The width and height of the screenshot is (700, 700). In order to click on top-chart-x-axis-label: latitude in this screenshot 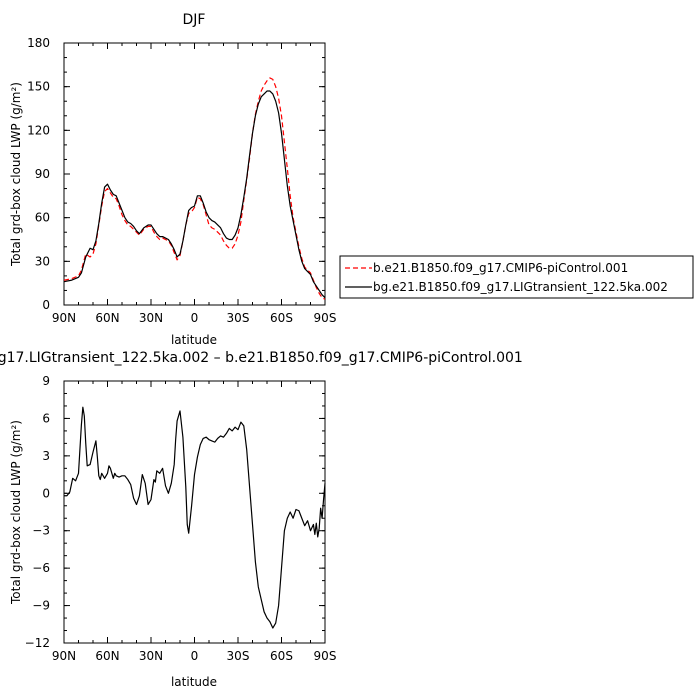, I will do `click(194, 340)`.